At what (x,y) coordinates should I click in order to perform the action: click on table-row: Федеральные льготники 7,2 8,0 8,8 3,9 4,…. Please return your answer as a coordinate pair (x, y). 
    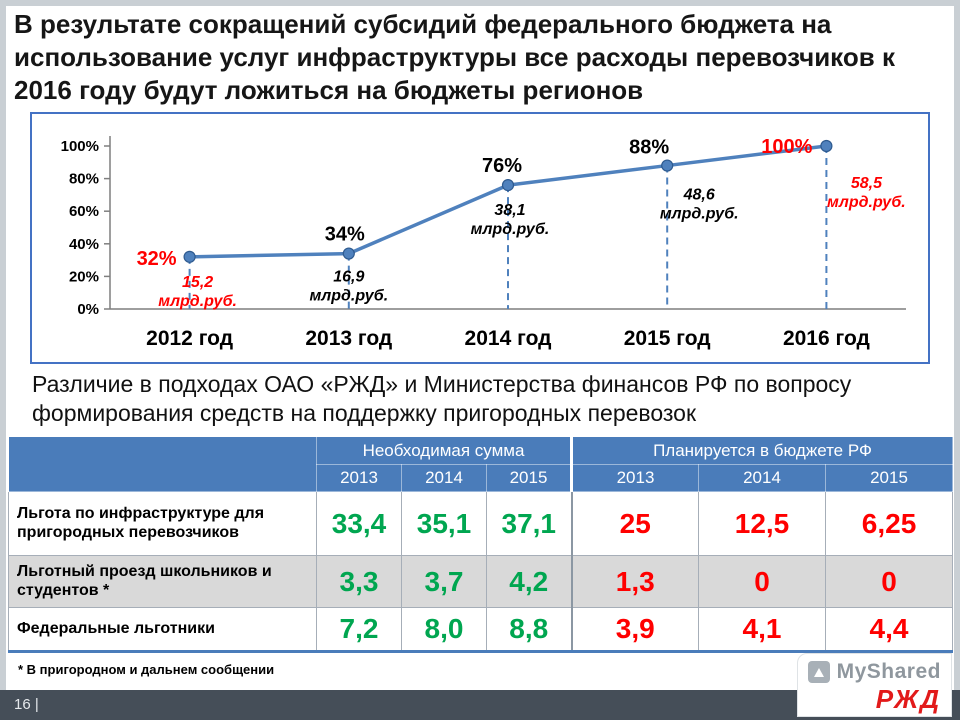
    Looking at the image, I should click on (481, 629).